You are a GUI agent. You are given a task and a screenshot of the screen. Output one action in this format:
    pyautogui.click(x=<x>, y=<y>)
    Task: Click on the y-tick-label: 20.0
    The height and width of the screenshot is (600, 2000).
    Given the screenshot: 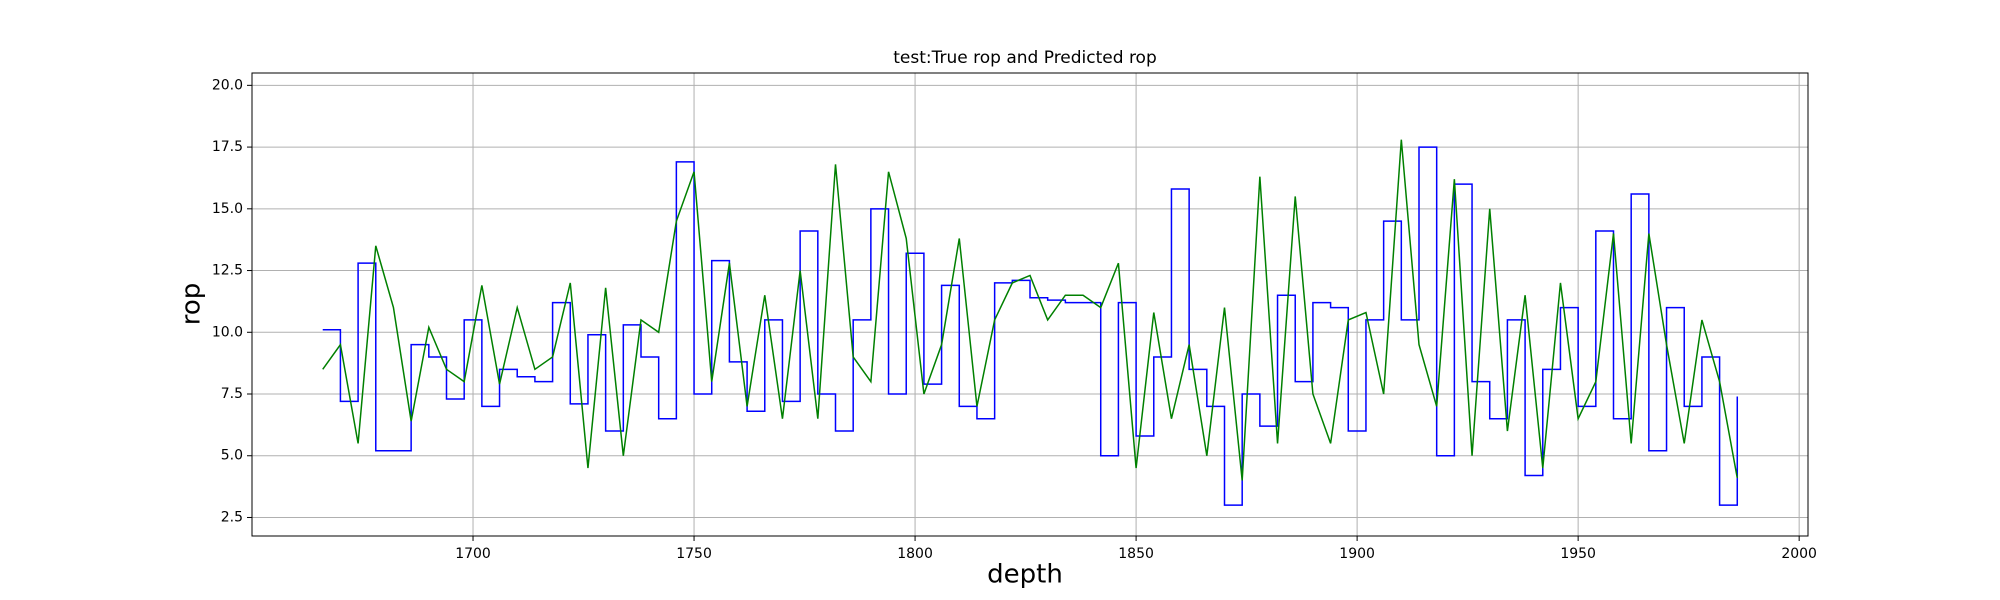 What is the action you would take?
    pyautogui.click(x=227, y=85)
    